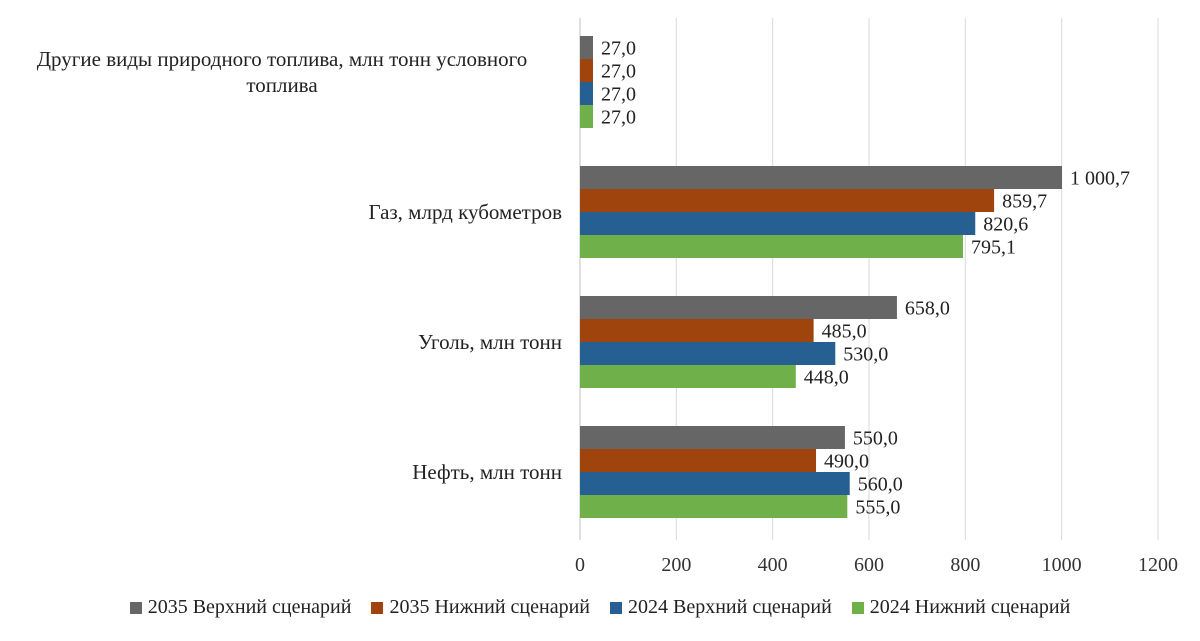  What do you see at coordinates (490, 342) in the screenshot?
I see `category-label: Уголь, млн тонн` at bounding box center [490, 342].